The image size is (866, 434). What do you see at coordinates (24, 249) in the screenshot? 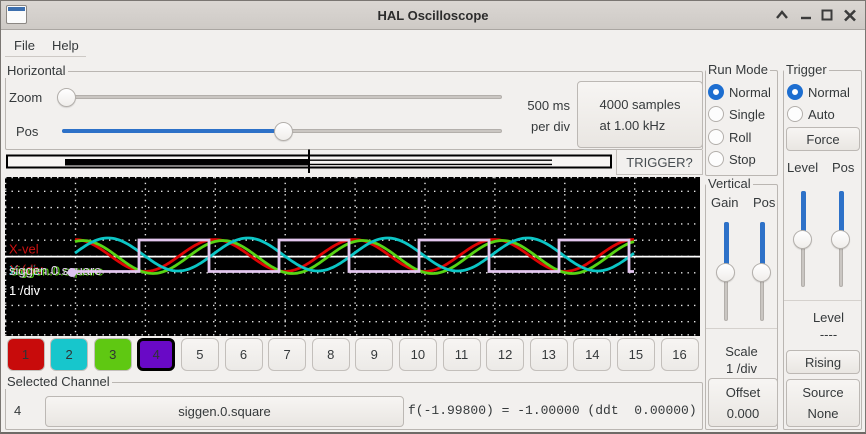
I see `svg-text: X-vel` at bounding box center [24, 249].